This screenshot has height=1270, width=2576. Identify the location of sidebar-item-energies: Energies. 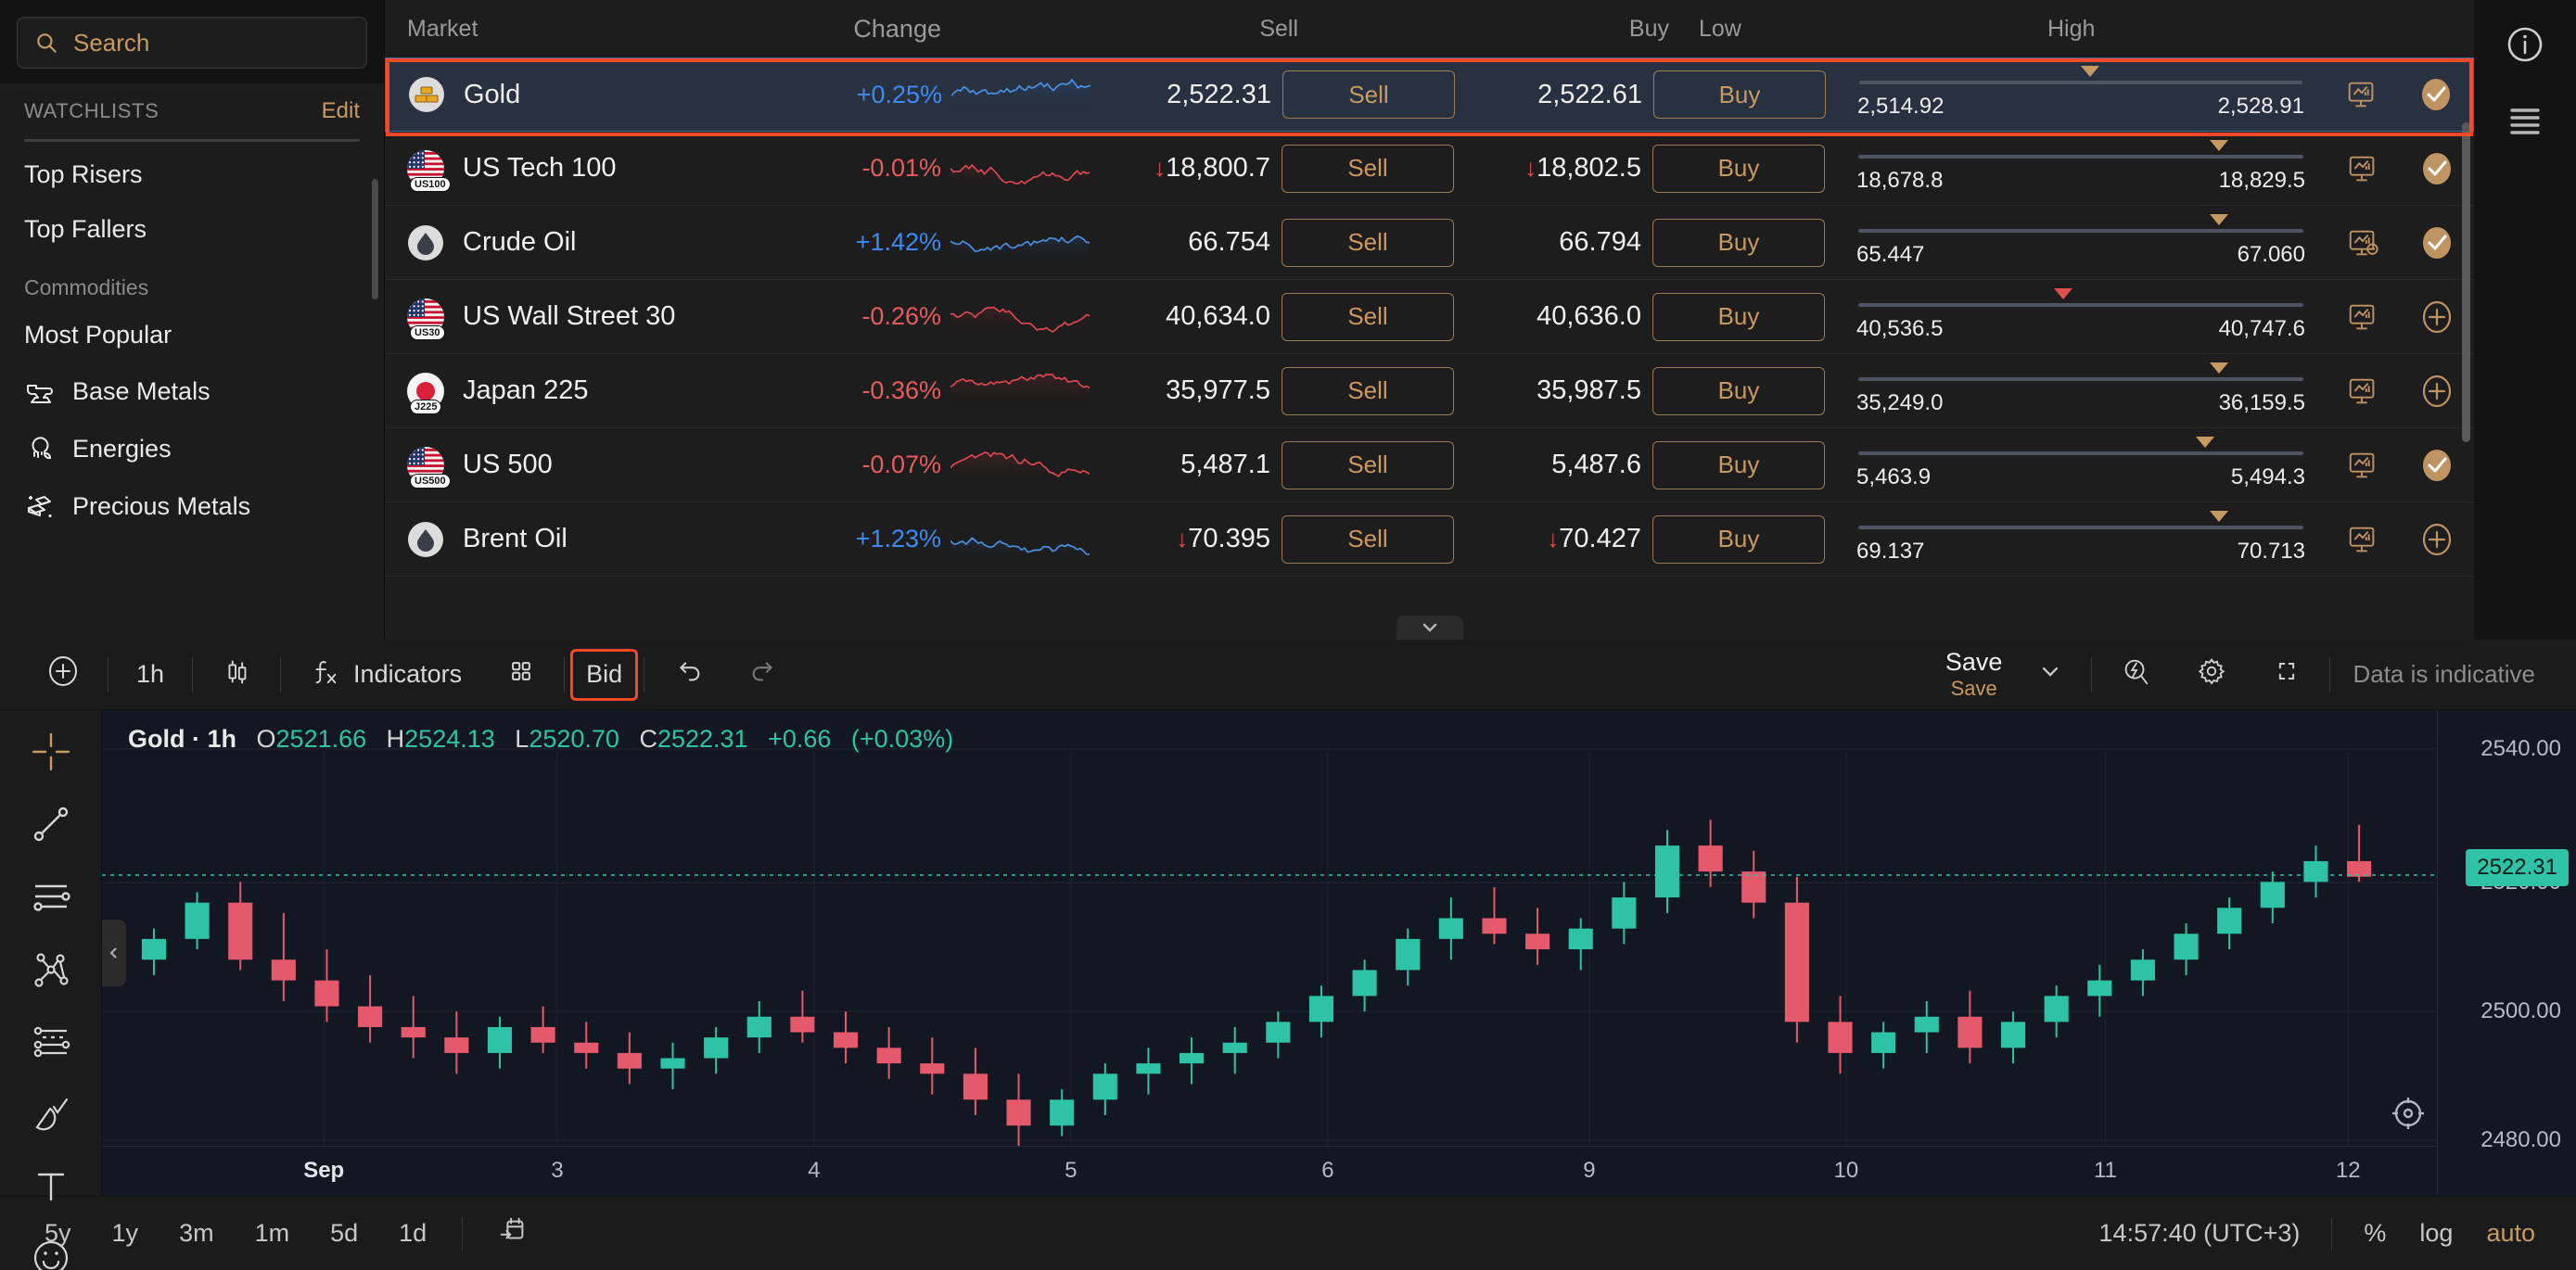
(192, 448).